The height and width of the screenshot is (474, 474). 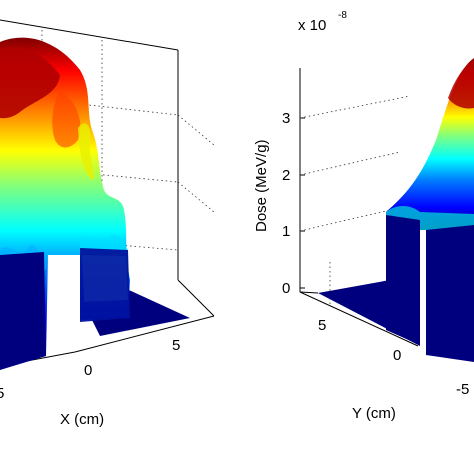 I want to click on right-y-tick-label: 0, so click(x=397, y=355).